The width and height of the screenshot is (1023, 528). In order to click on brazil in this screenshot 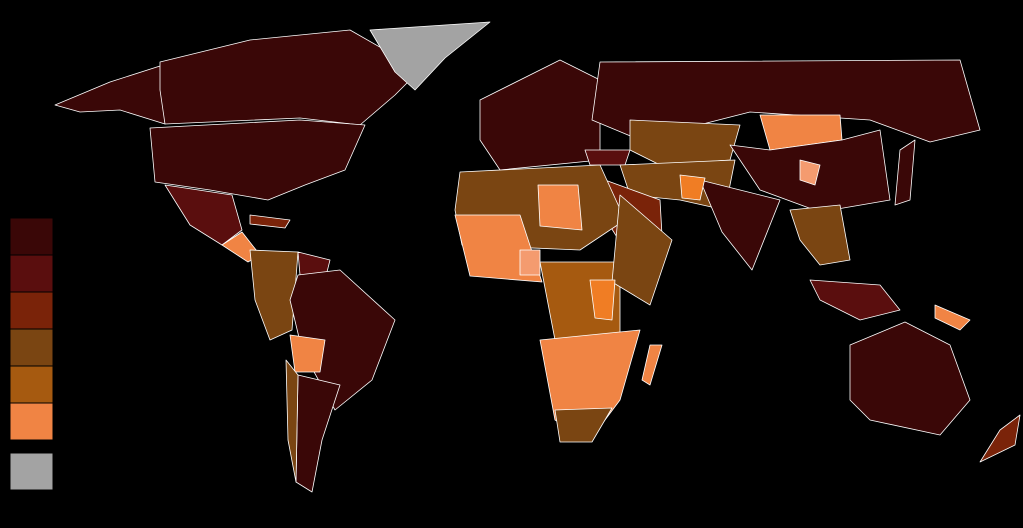, I will do `click(342, 340)`.